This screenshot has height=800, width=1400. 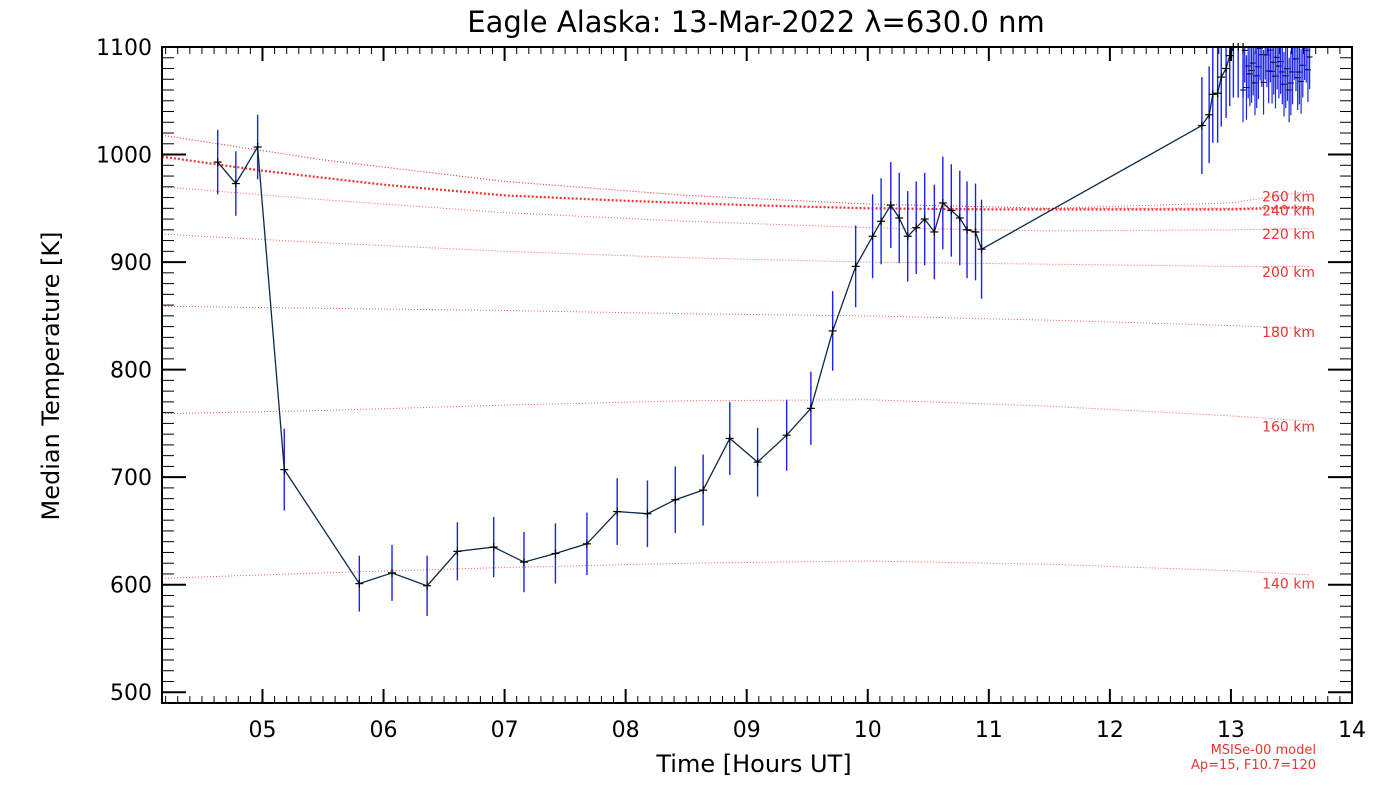 What do you see at coordinates (131, 586) in the screenshot?
I see `y-tick-label: 600` at bounding box center [131, 586].